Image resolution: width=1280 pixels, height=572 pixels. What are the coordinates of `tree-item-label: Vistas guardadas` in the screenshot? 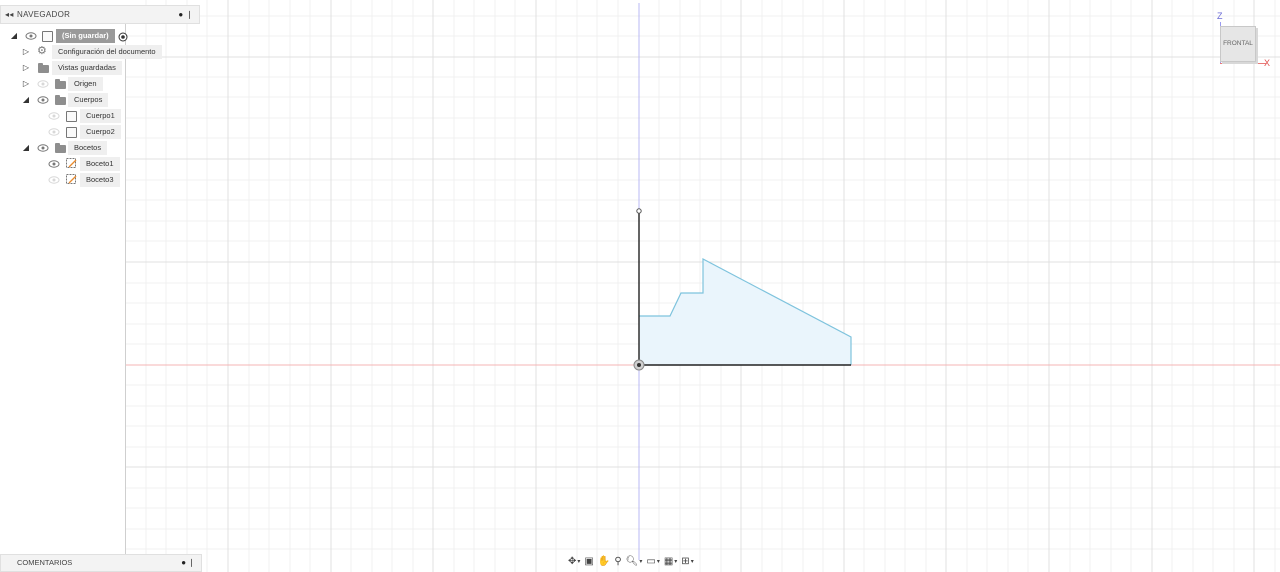 It's located at (87, 68).